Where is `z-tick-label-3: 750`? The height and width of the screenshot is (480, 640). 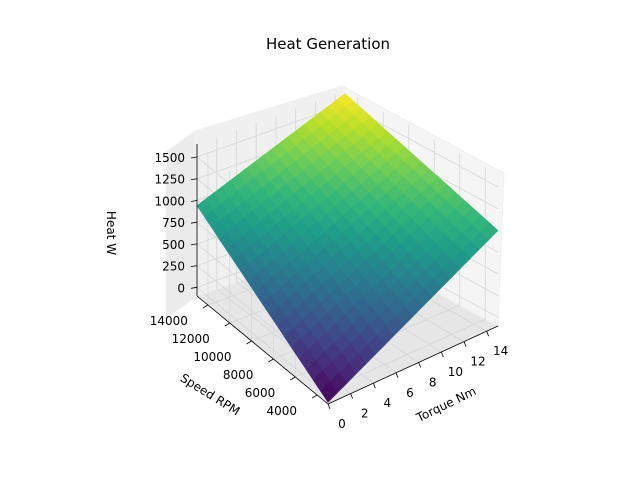
z-tick-label-3: 750 is located at coordinates (173, 223).